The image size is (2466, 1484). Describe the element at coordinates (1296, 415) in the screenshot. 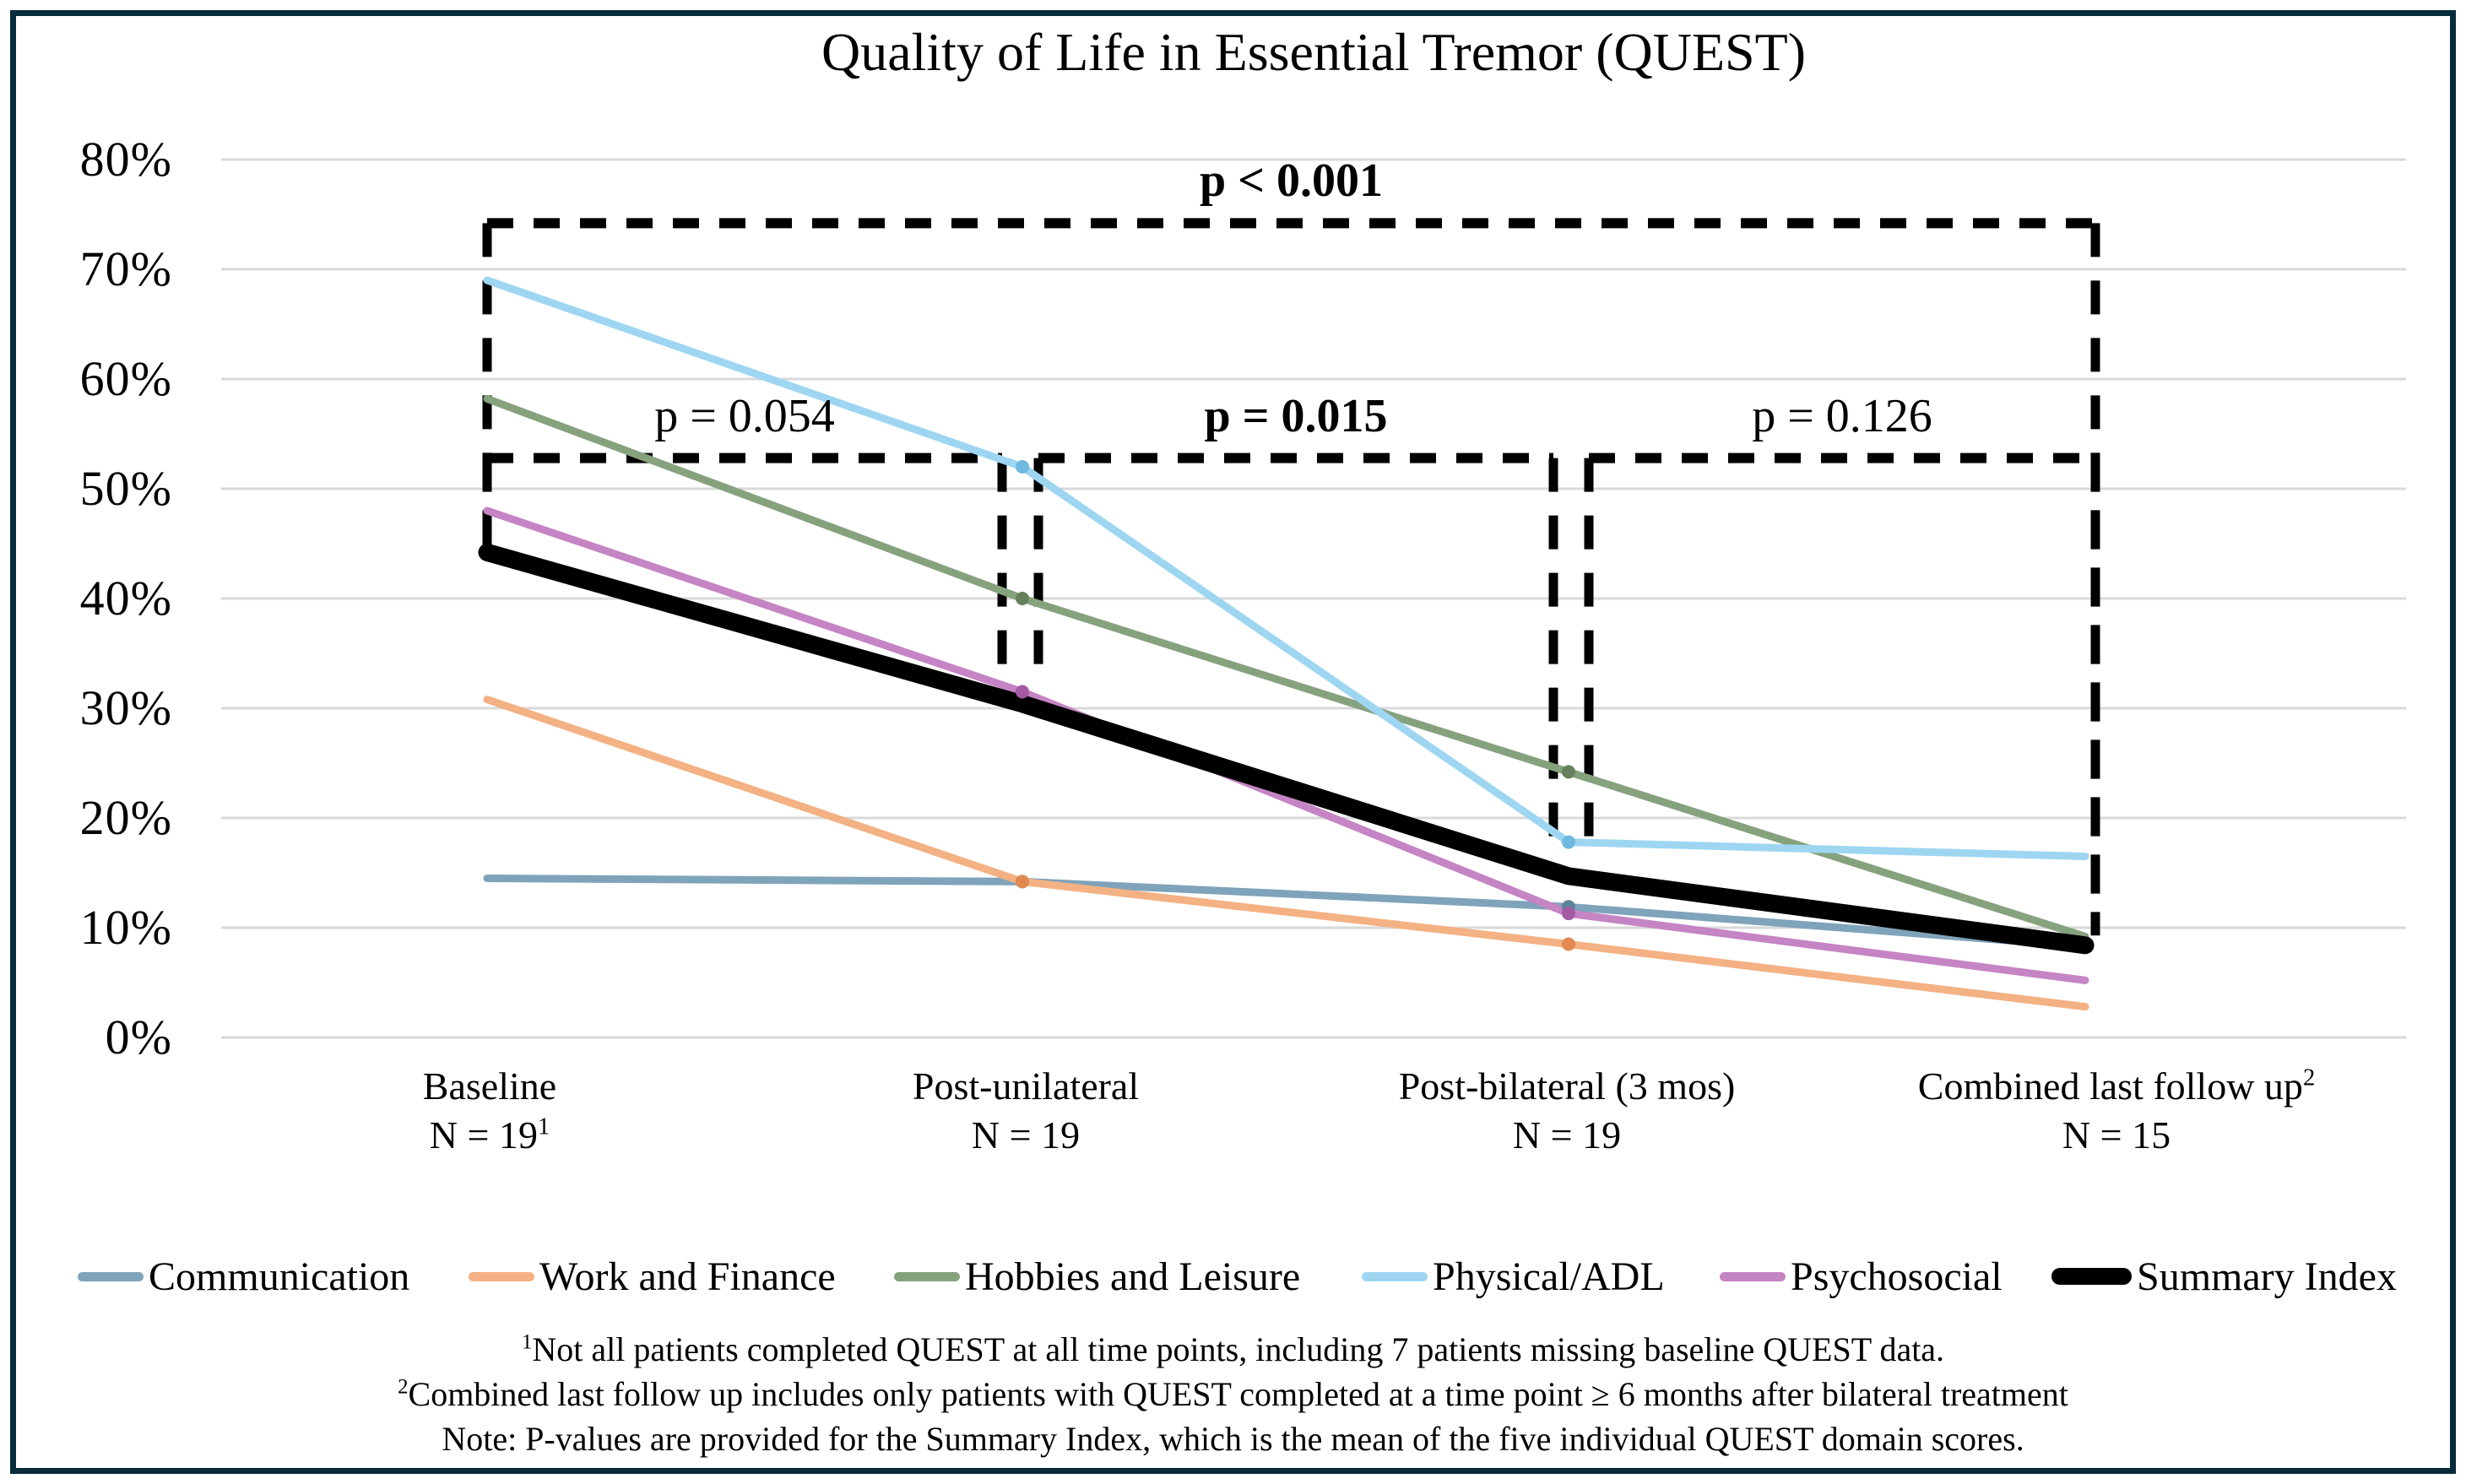

I see `p-label-p-0-015: p = 0.015` at that location.